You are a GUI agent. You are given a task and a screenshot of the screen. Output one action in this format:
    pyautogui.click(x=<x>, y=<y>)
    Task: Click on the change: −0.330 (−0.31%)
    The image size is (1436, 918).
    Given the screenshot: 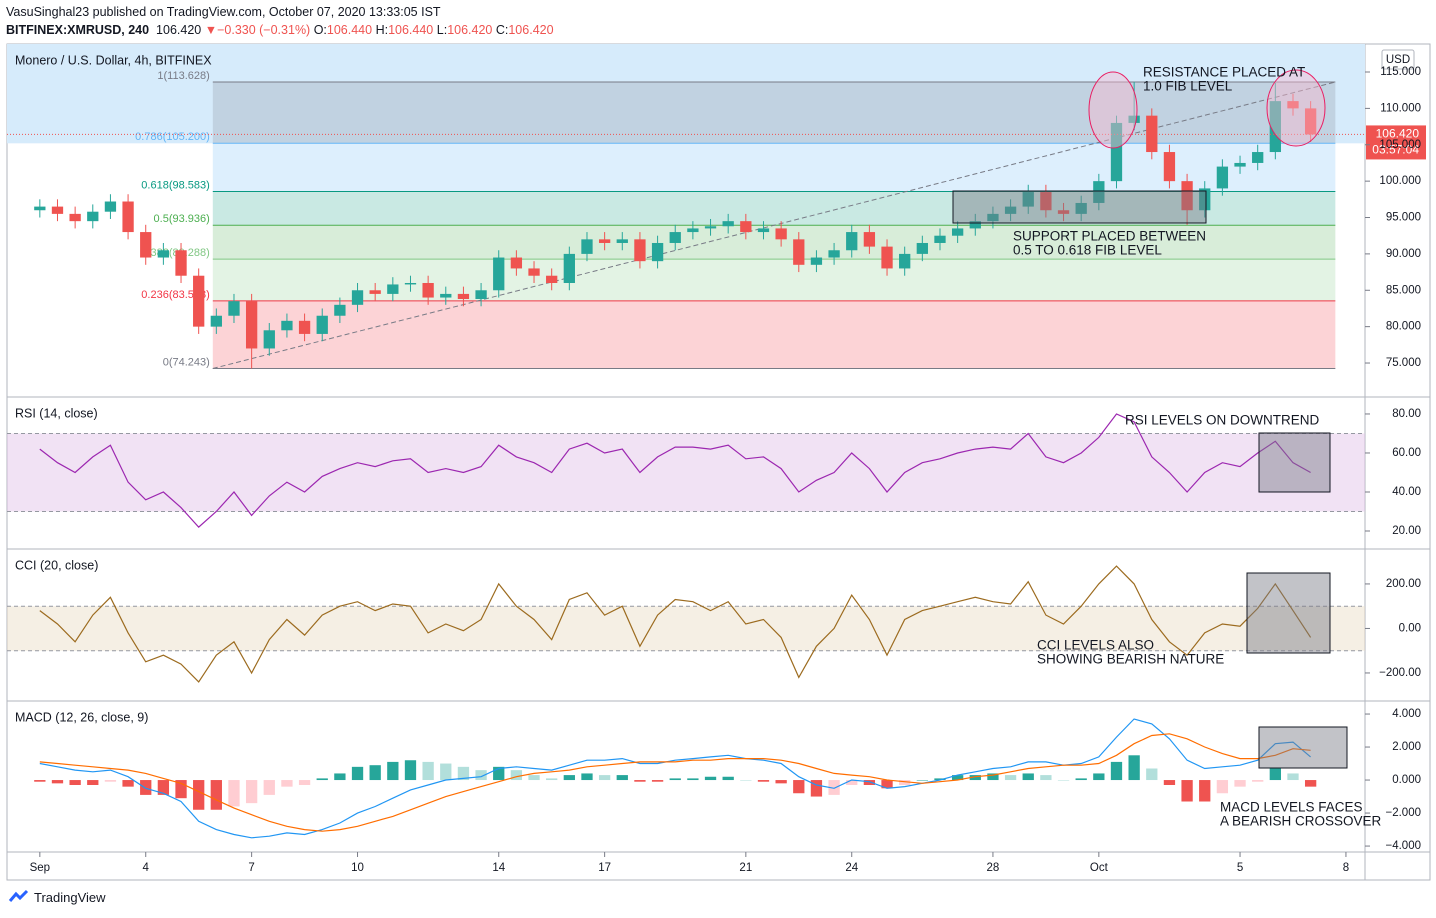 What is the action you would take?
    pyautogui.click(x=264, y=30)
    